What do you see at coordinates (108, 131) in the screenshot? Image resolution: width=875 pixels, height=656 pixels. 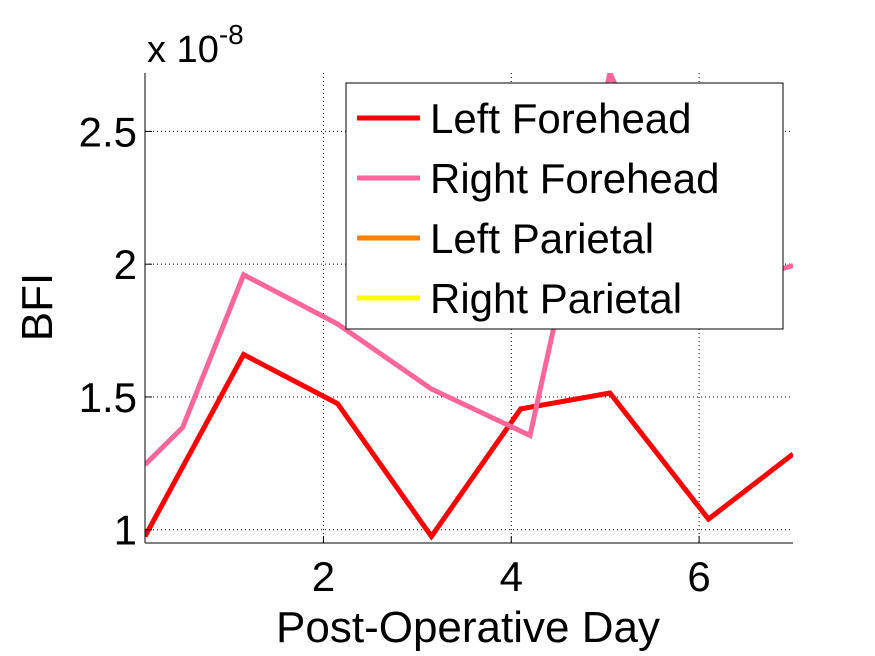 I see `y-tick-label: 2.5` at bounding box center [108, 131].